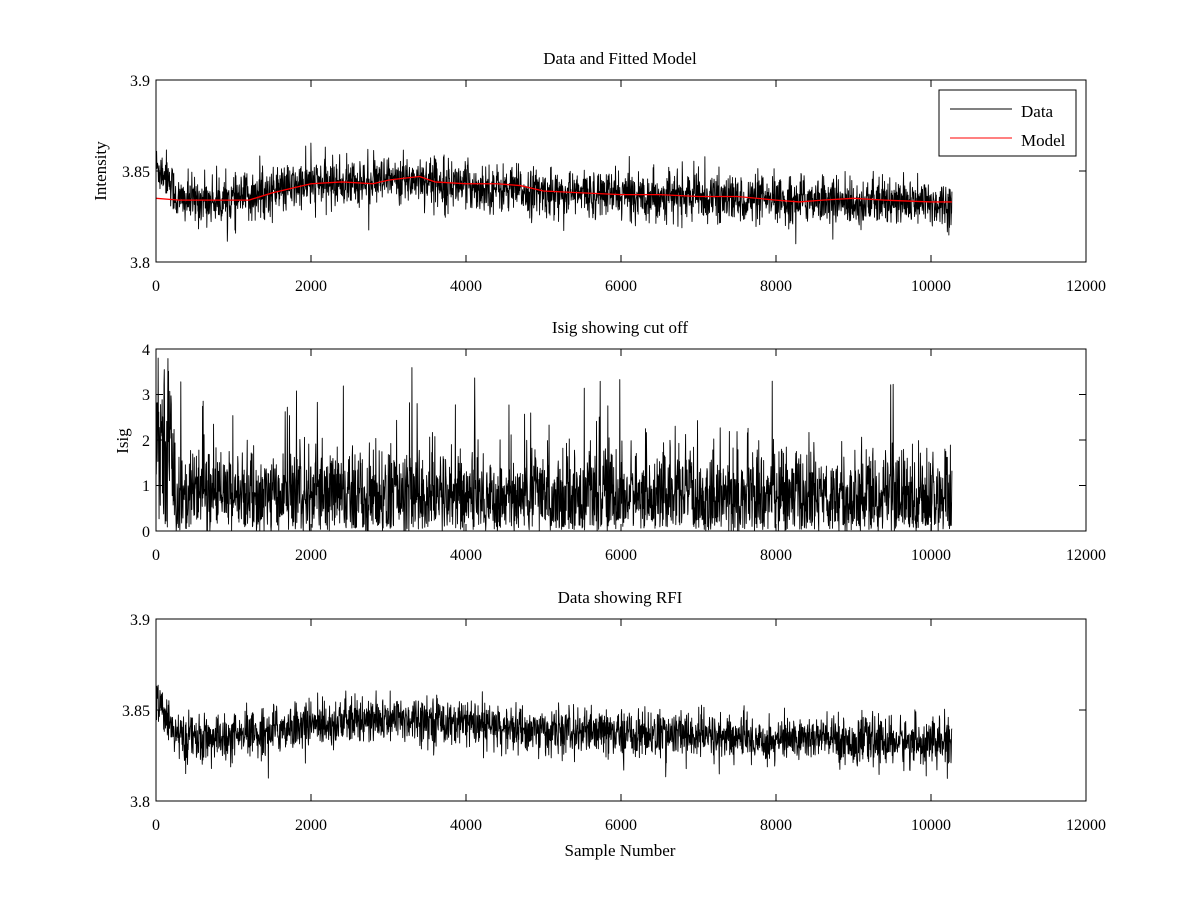  Describe the element at coordinates (146, 486) in the screenshot. I see `y-tick-label: 1` at that location.